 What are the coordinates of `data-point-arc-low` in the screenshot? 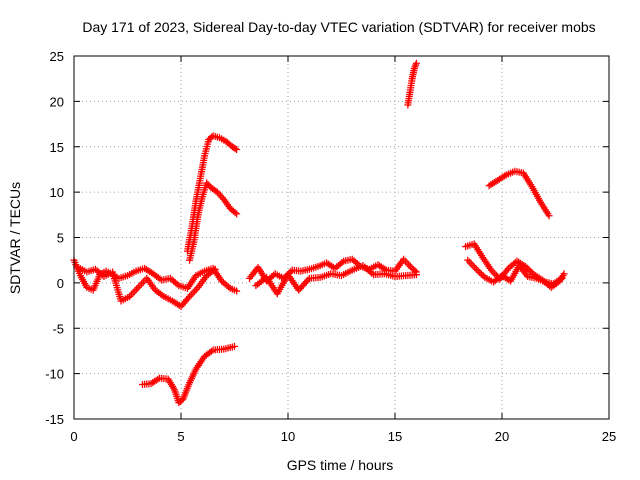 It's located at (234, 346).